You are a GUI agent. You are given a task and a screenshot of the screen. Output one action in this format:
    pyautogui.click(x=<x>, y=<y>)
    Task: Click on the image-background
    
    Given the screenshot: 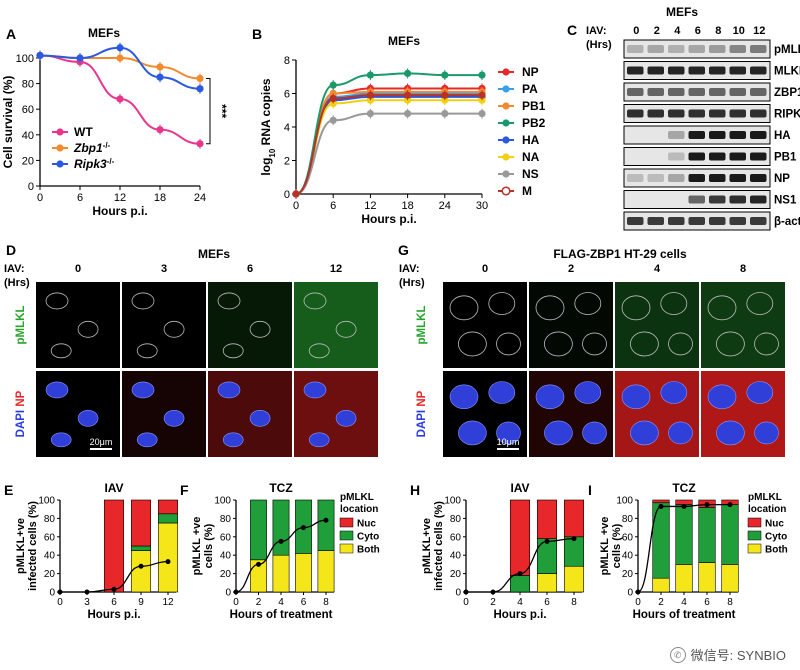 What is the action you would take?
    pyautogui.click(x=78, y=325)
    